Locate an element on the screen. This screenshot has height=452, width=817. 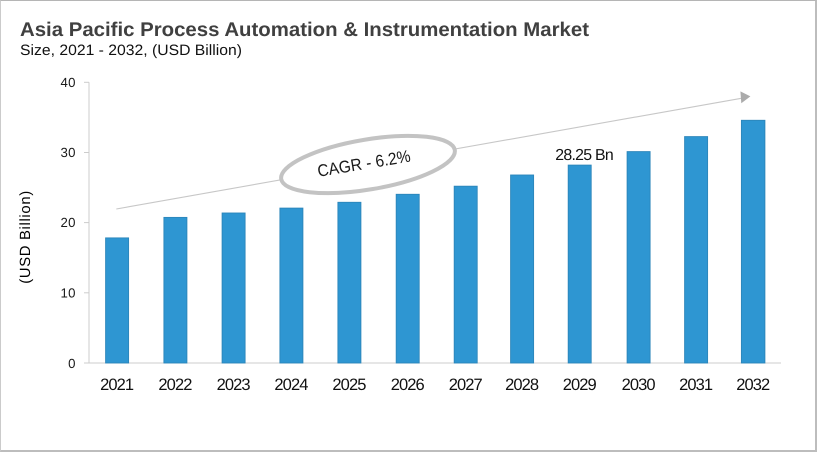
svg-text: 2029 is located at coordinates (580, 385).